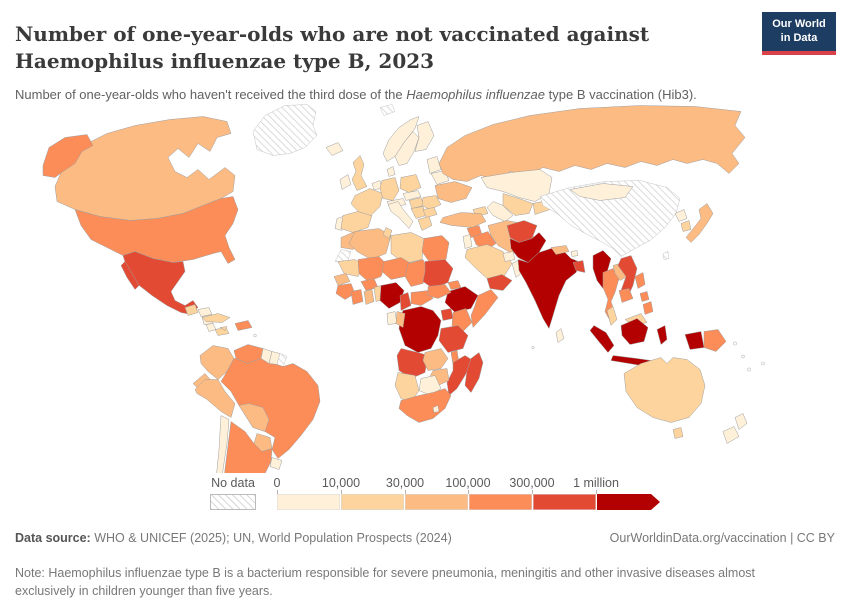 Image resolution: width=850 pixels, height=600 pixels. I want to click on country-yemen, so click(499, 282).